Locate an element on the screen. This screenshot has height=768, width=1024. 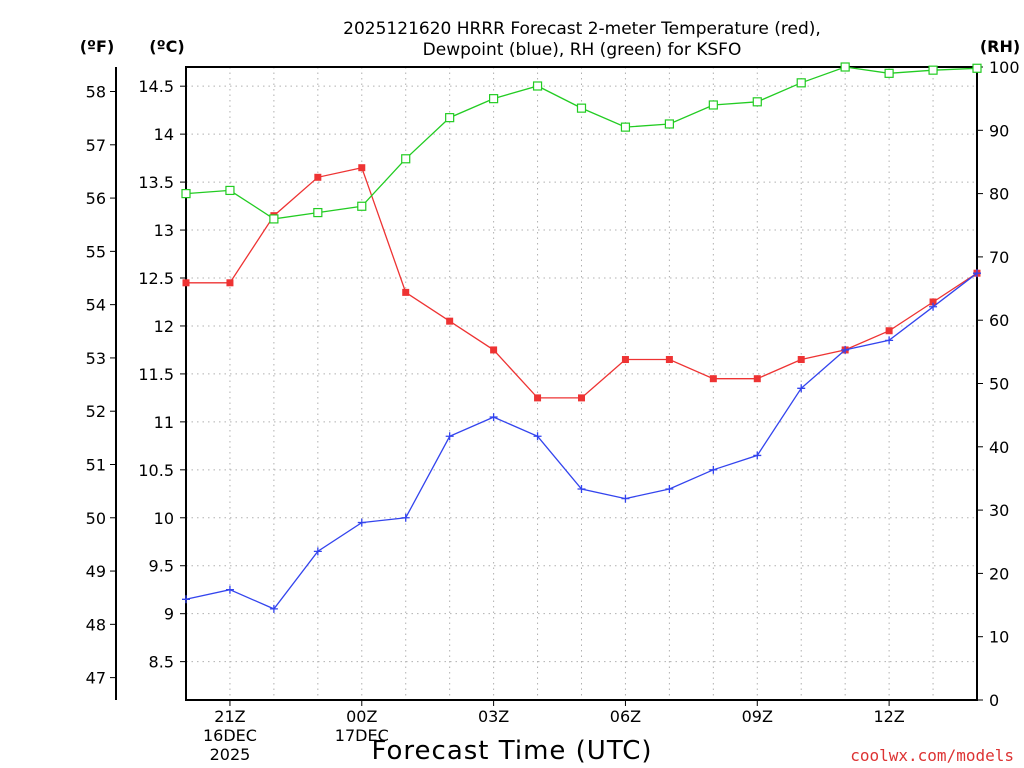
fahrenheit-tick-label: 51 is located at coordinates (96, 464).